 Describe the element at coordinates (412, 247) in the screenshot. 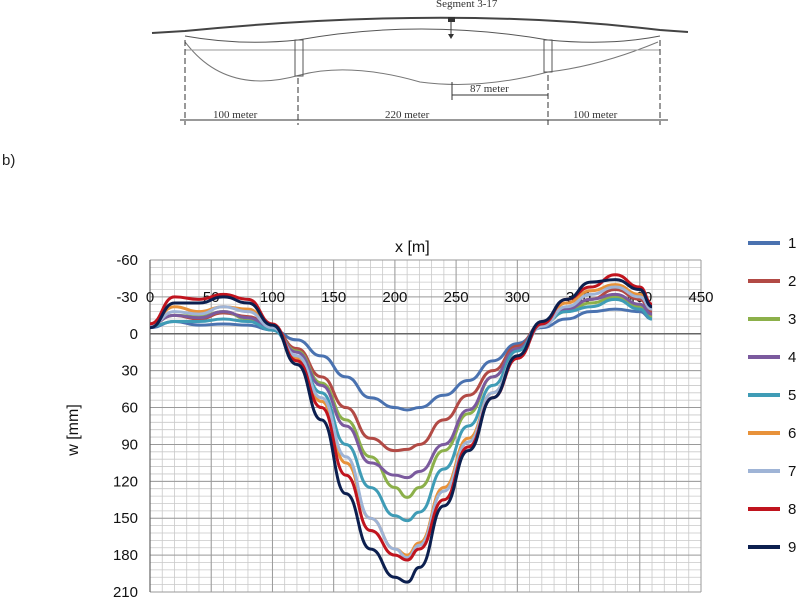

I see `x-axis-title: x [m]` at that location.